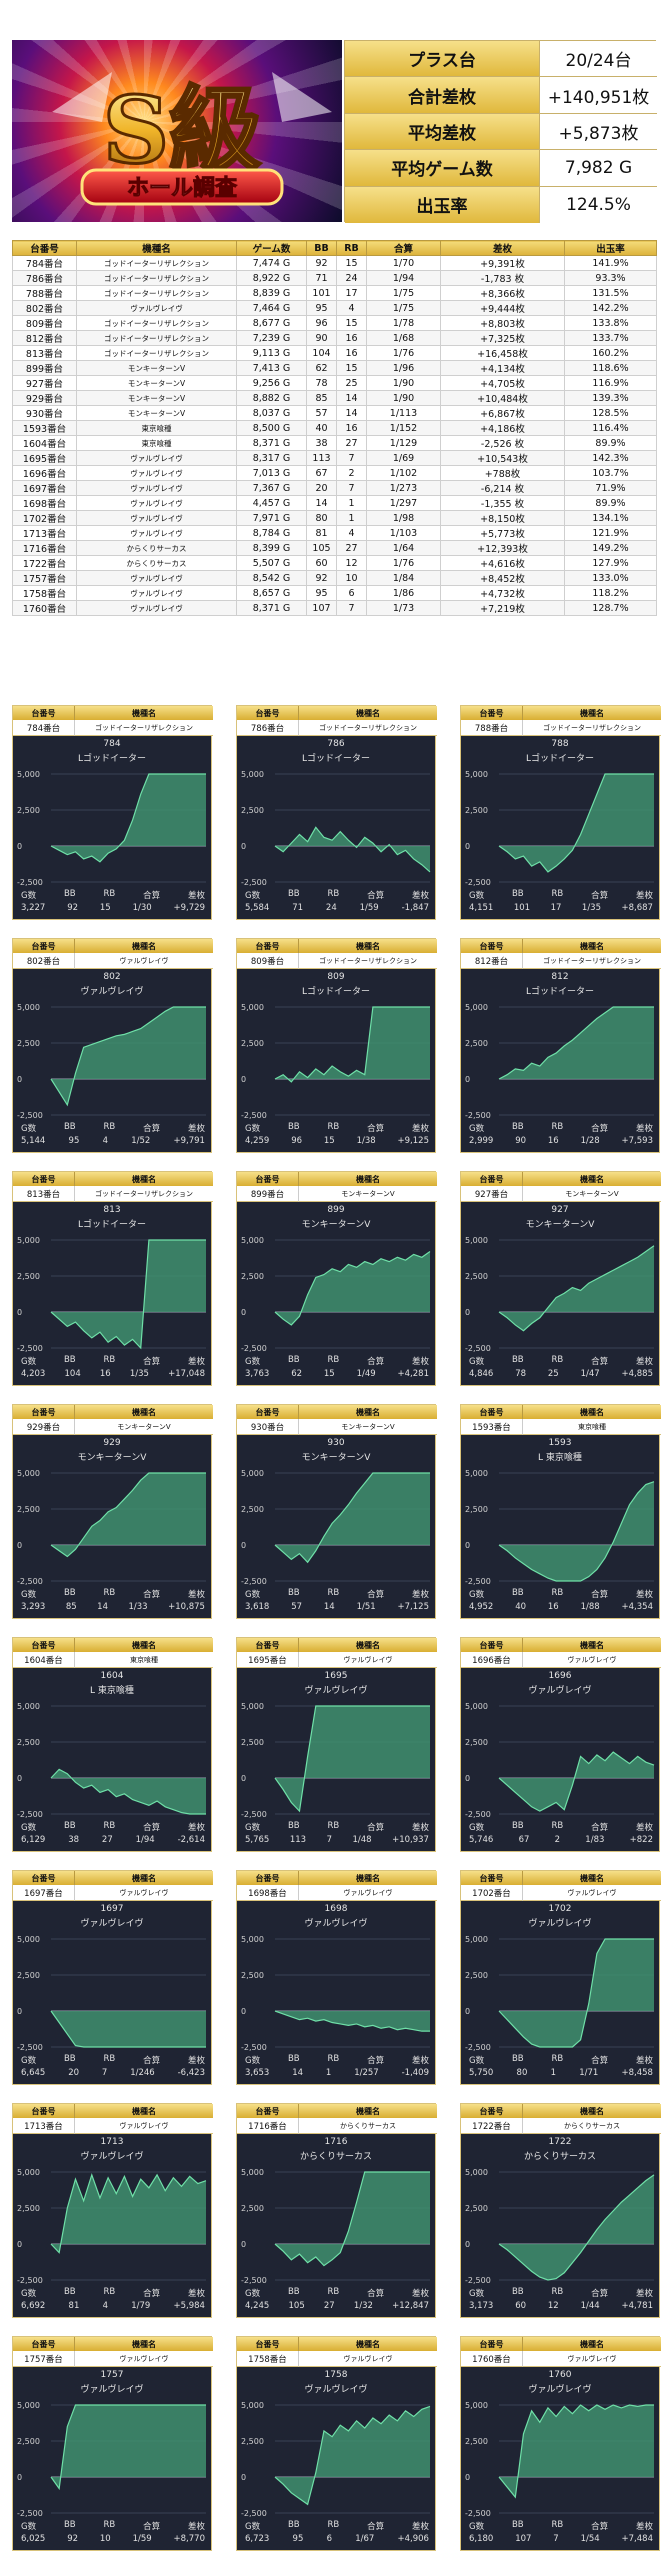  I want to click on stat-value: 113, so click(298, 1840).